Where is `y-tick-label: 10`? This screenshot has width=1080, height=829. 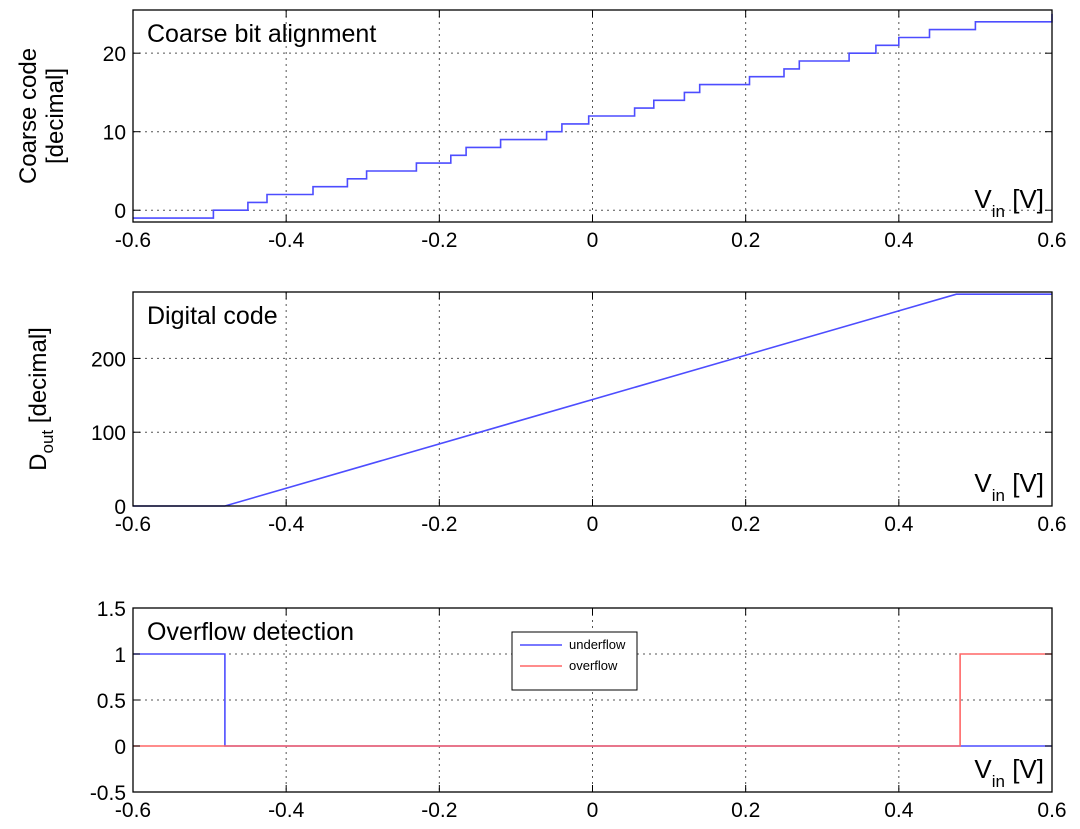
y-tick-label: 10 is located at coordinates (114, 133).